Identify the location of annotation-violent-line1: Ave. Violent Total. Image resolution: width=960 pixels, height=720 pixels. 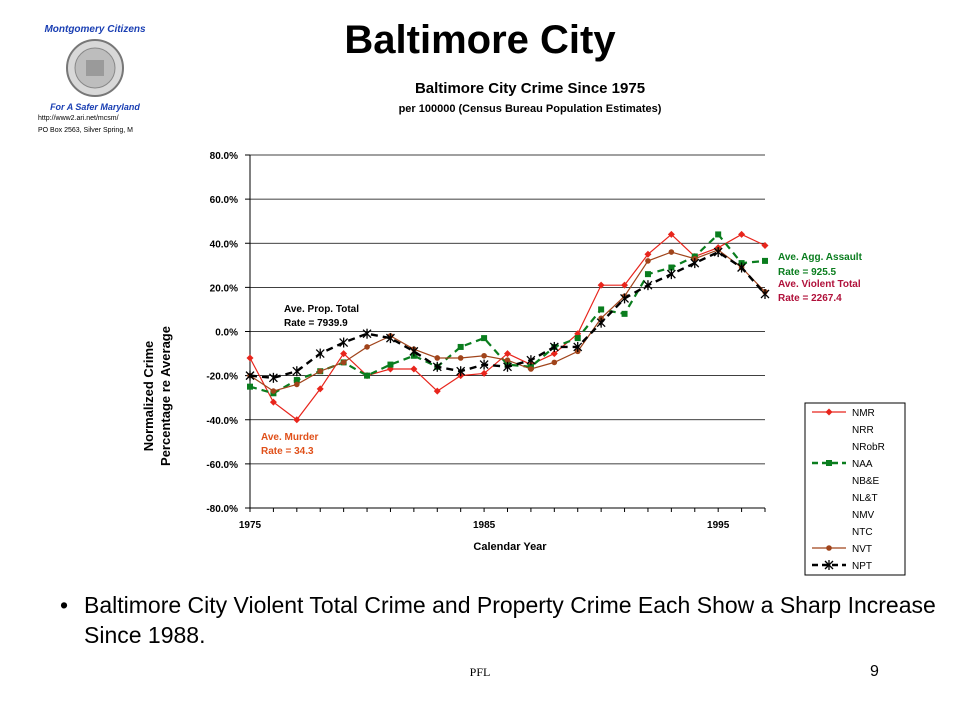
(819, 284).